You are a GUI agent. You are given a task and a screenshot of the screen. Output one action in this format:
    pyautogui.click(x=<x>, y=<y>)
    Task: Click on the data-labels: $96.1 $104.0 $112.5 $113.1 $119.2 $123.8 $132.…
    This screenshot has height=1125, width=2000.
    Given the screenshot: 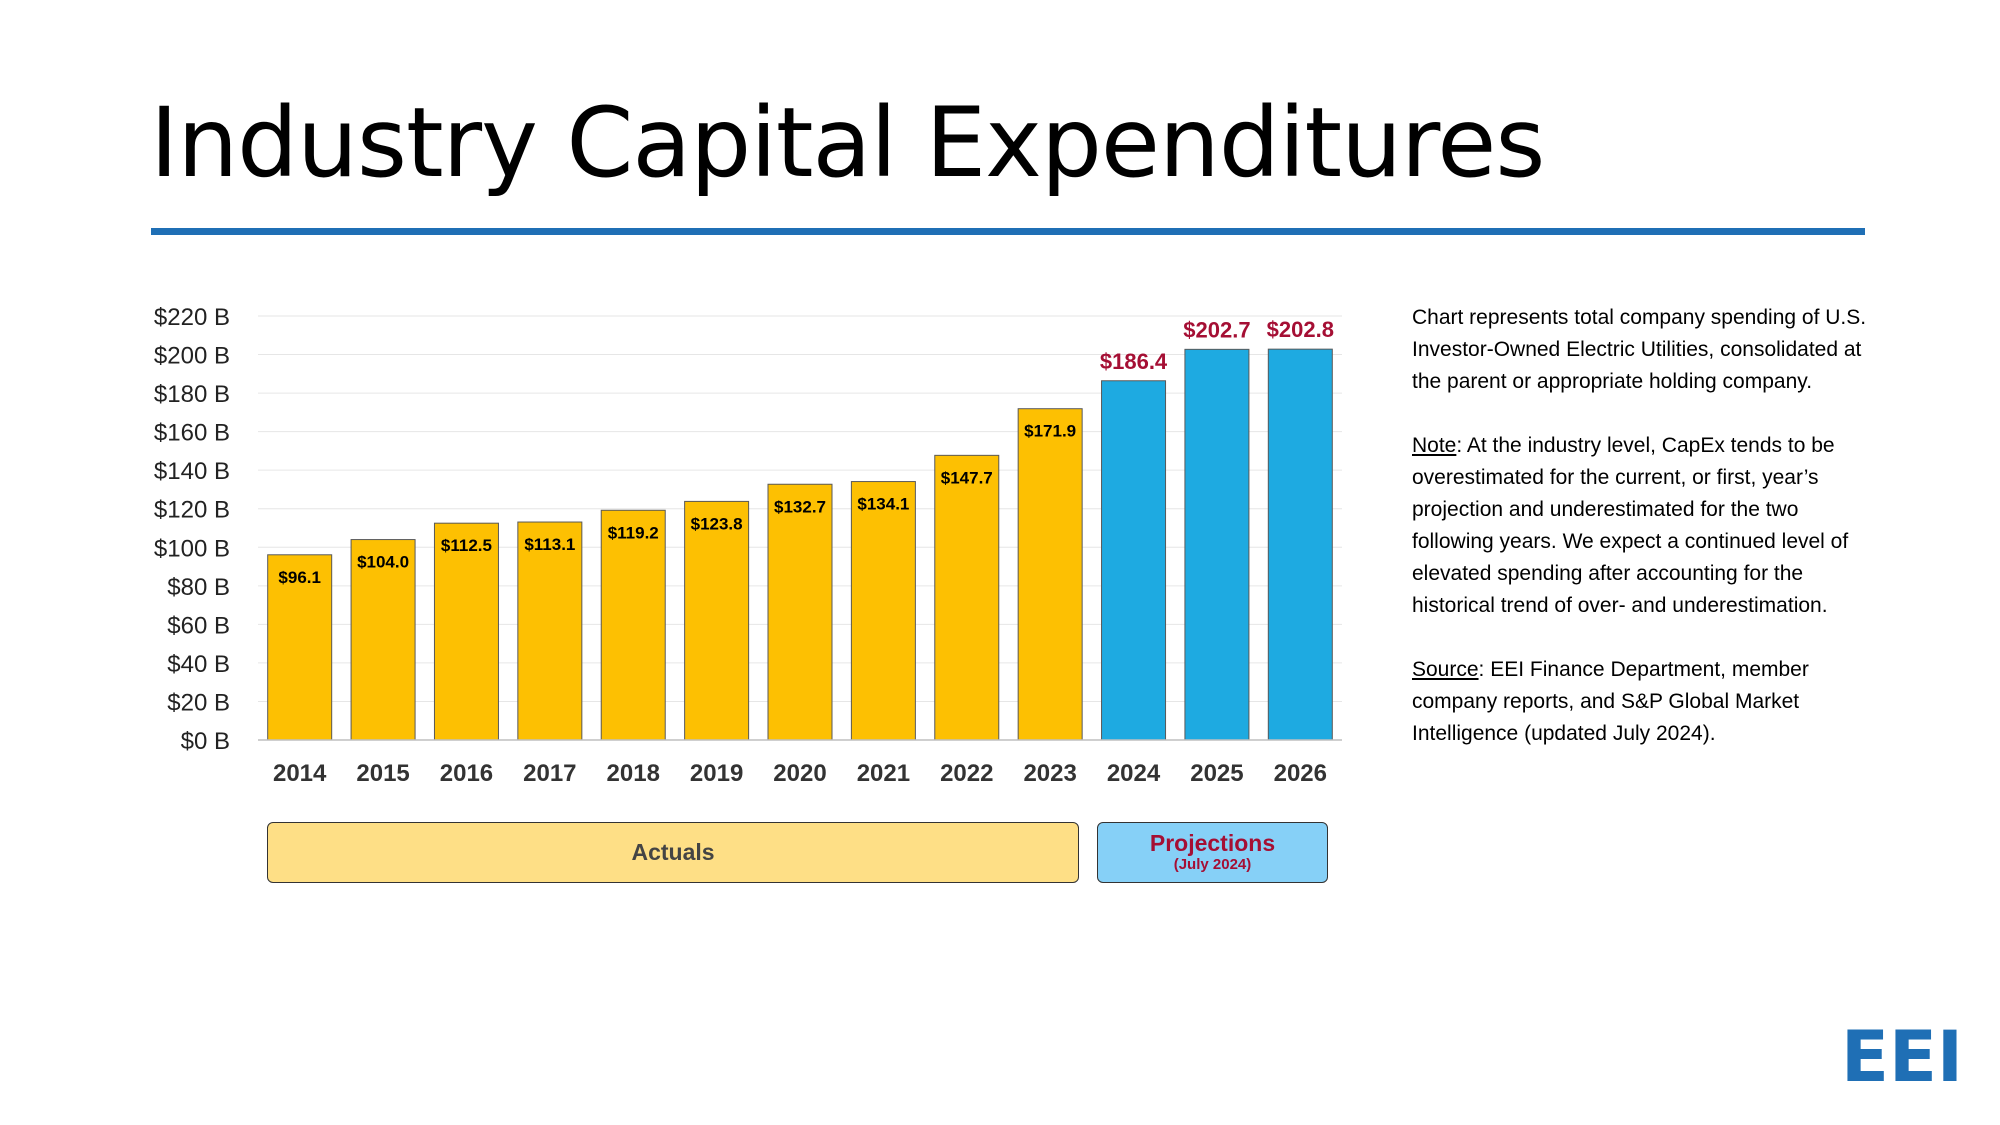 What is the action you would take?
    pyautogui.click(x=806, y=452)
    